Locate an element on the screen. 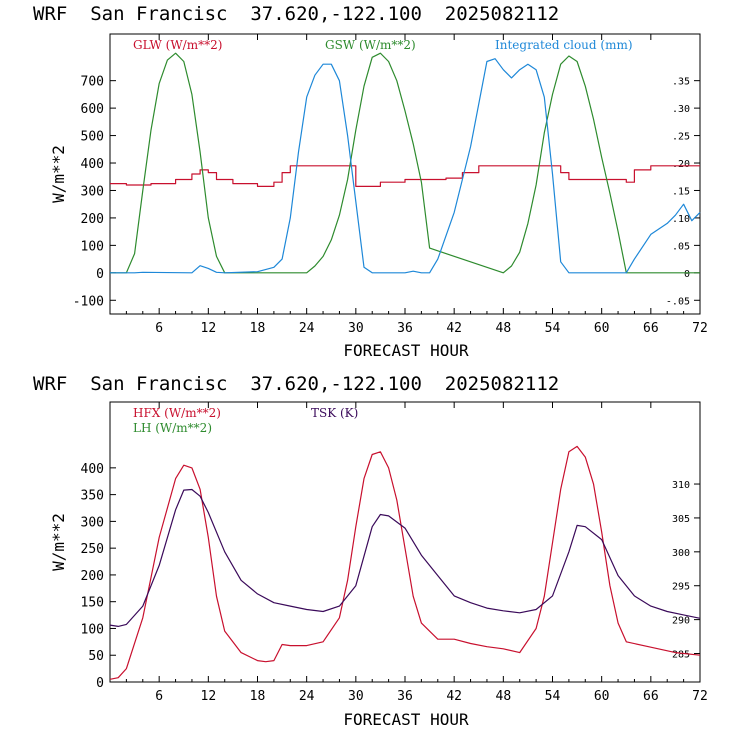  y2-tick-label: 0 is located at coordinates (687, 274).